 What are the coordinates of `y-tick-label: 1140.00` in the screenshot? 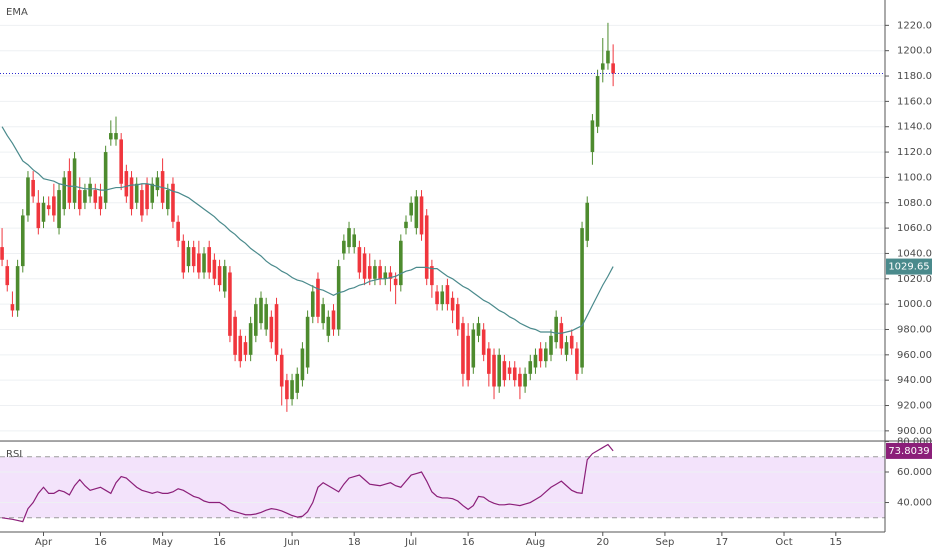 It's located at (914, 127).